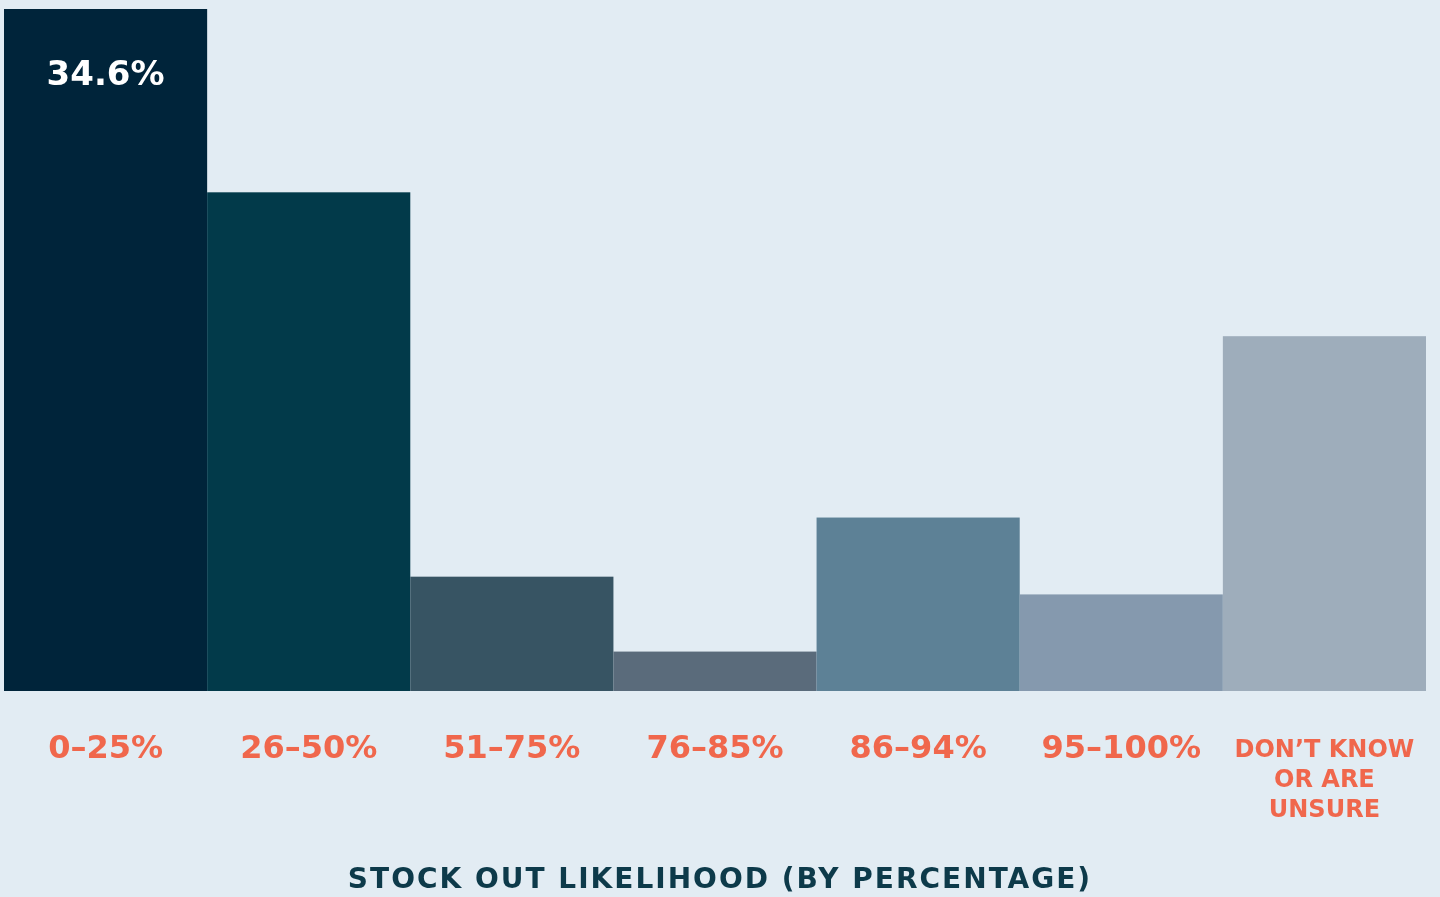  What do you see at coordinates (720, 878) in the screenshot?
I see `x-axis-title: STOCK OUT LIKELIHOOD (BY PERCENTAGE)` at bounding box center [720, 878].